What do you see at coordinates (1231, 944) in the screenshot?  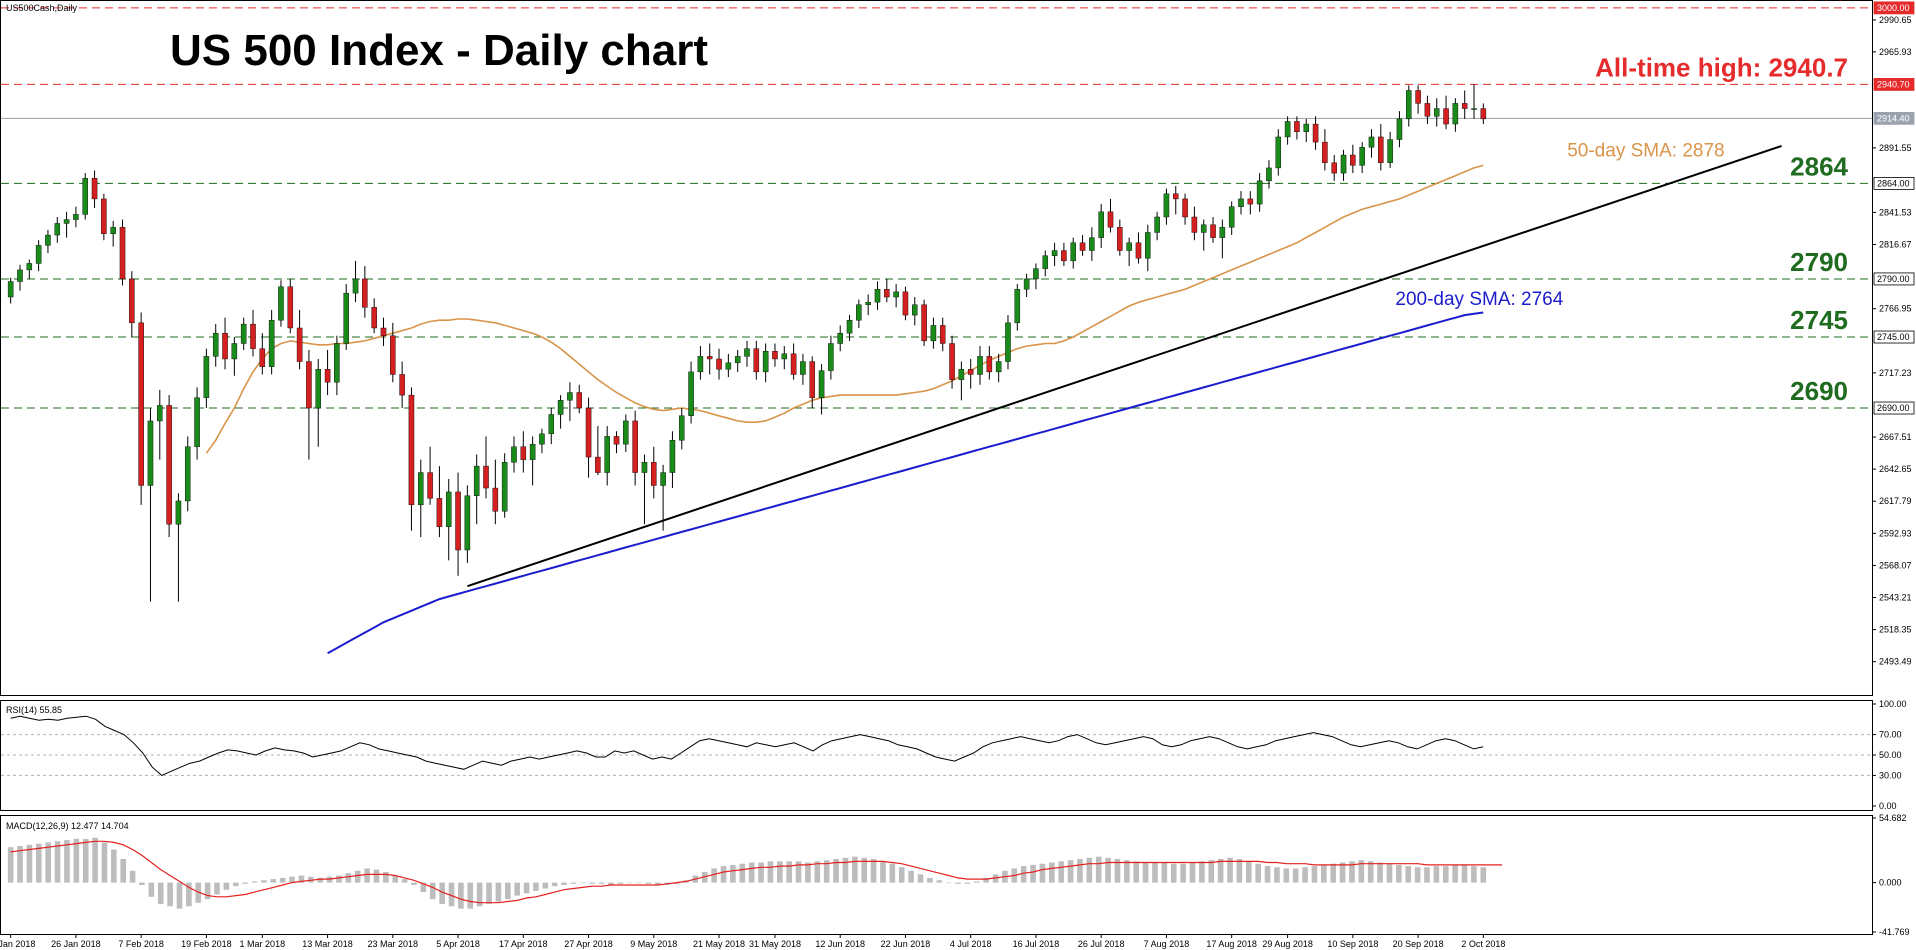 I see `x-tick-label: 17 Aug 2018` at bounding box center [1231, 944].